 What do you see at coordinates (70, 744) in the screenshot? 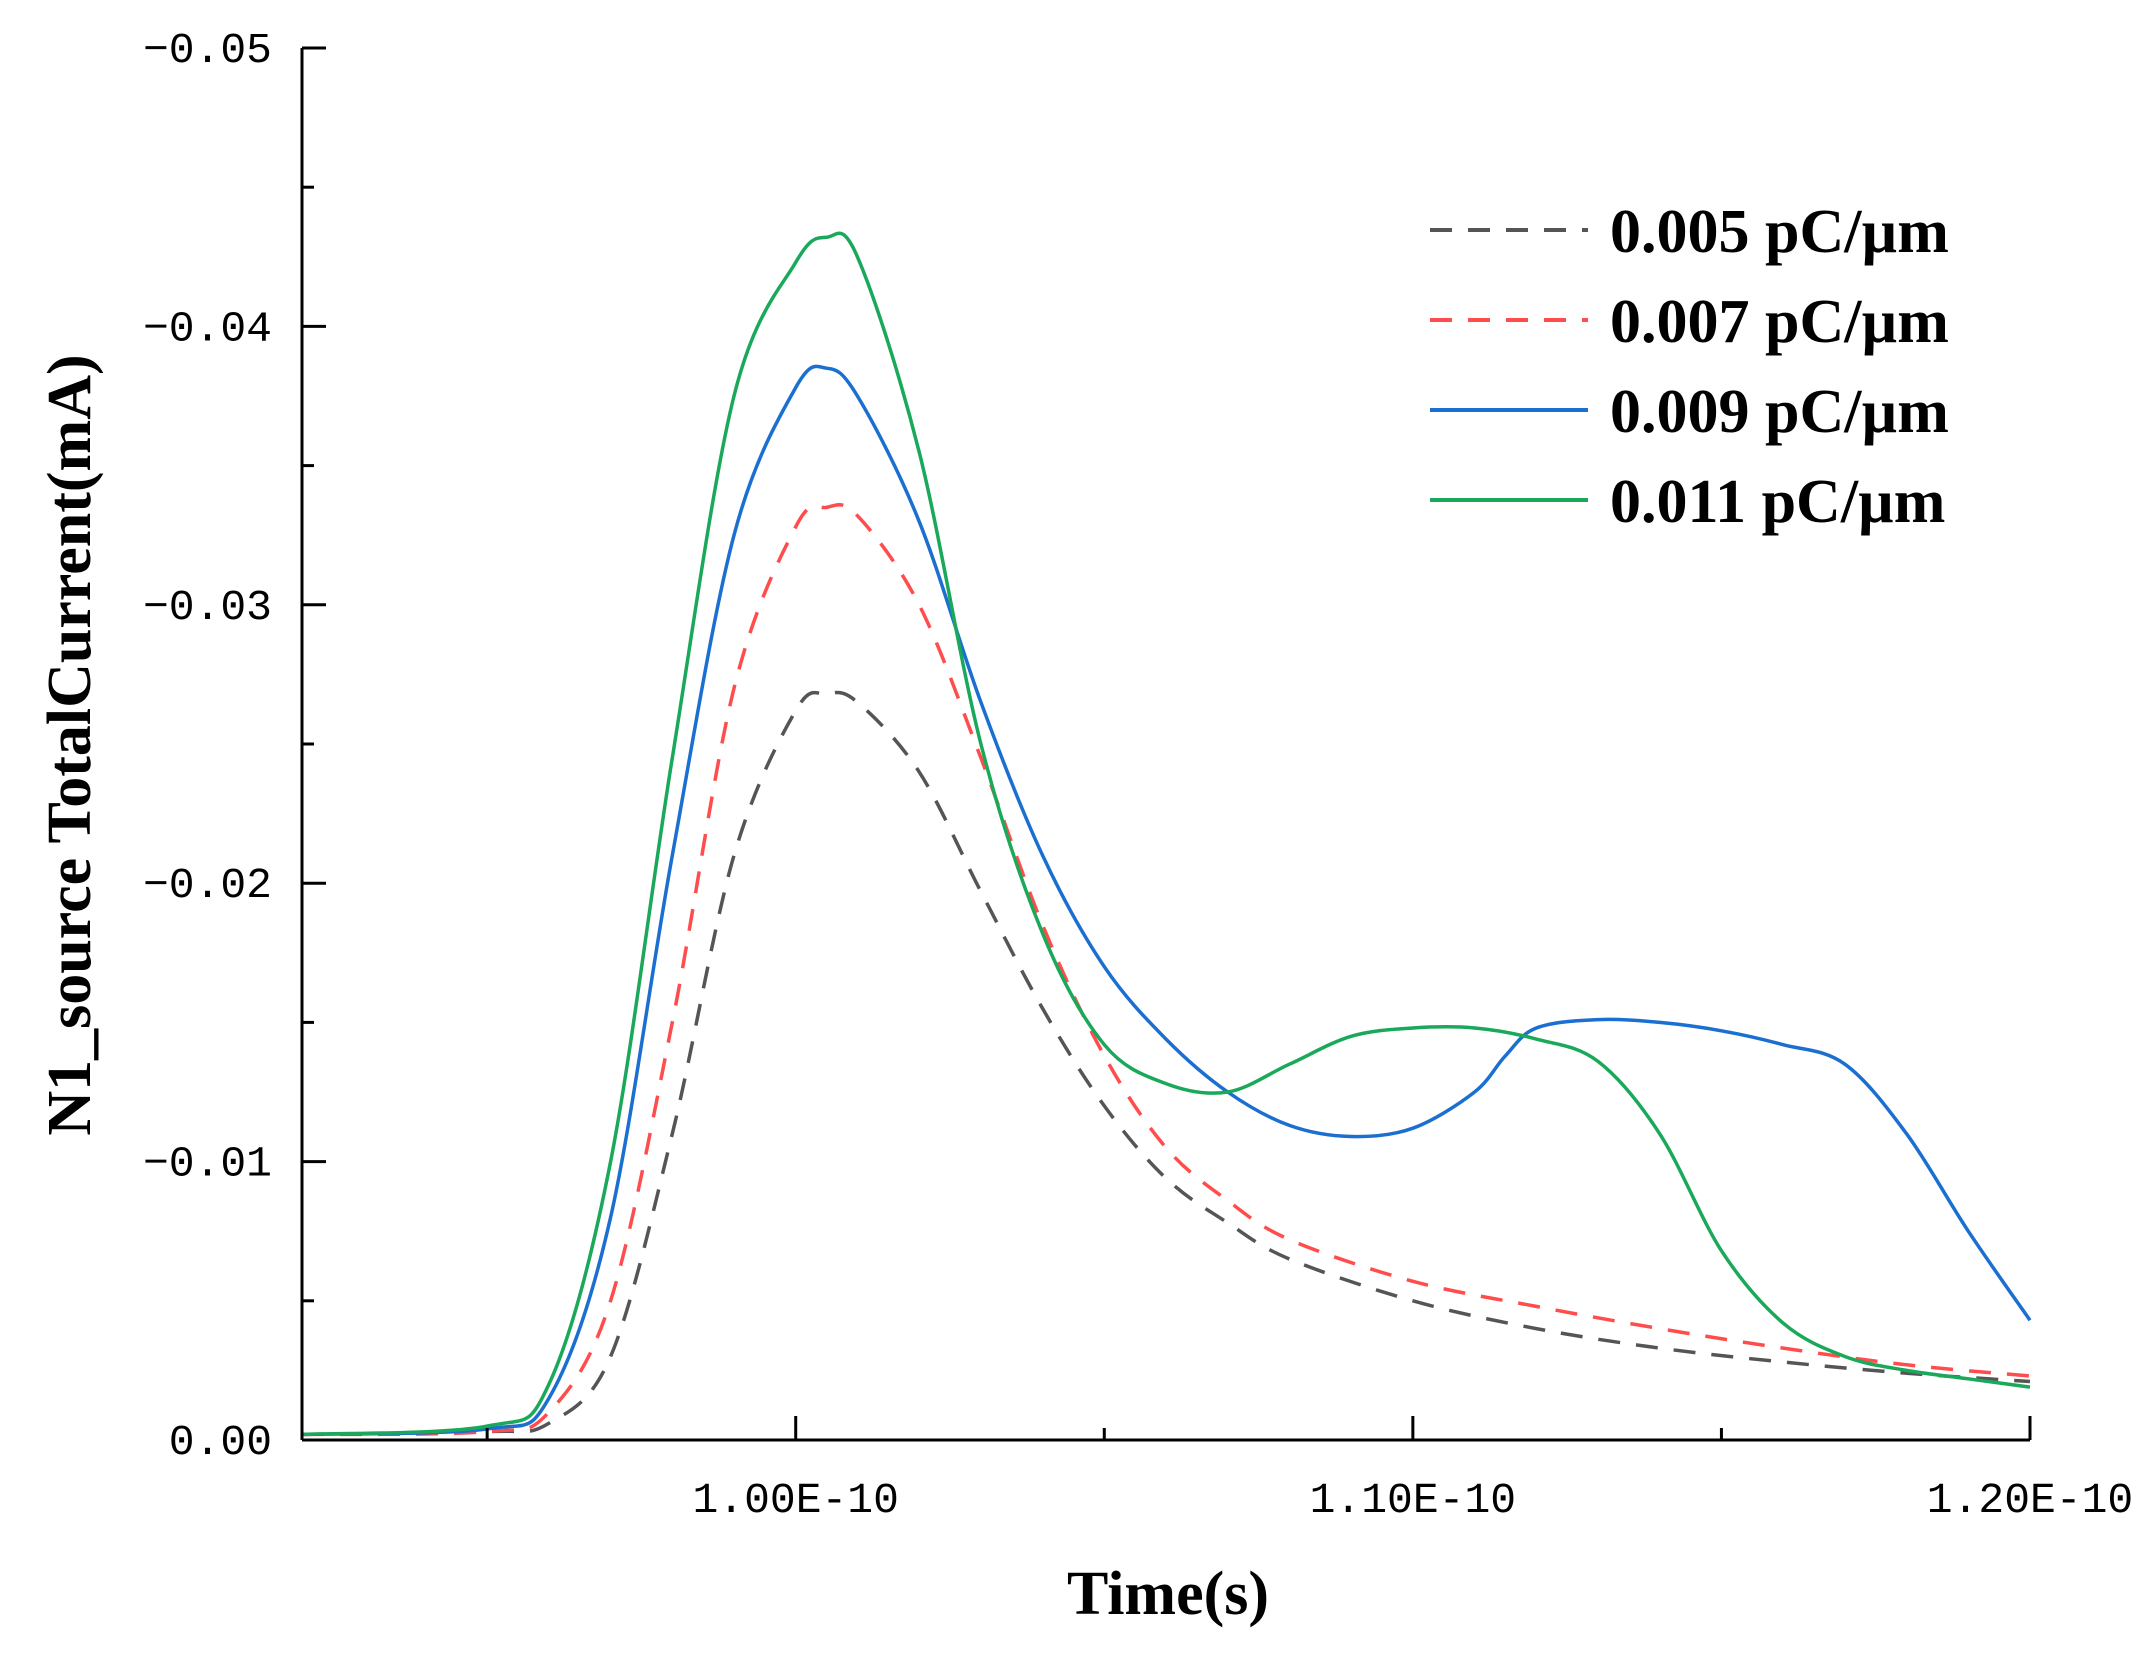
I see `y-axis-title: N1_source TotalCurrent(mA)` at bounding box center [70, 744].